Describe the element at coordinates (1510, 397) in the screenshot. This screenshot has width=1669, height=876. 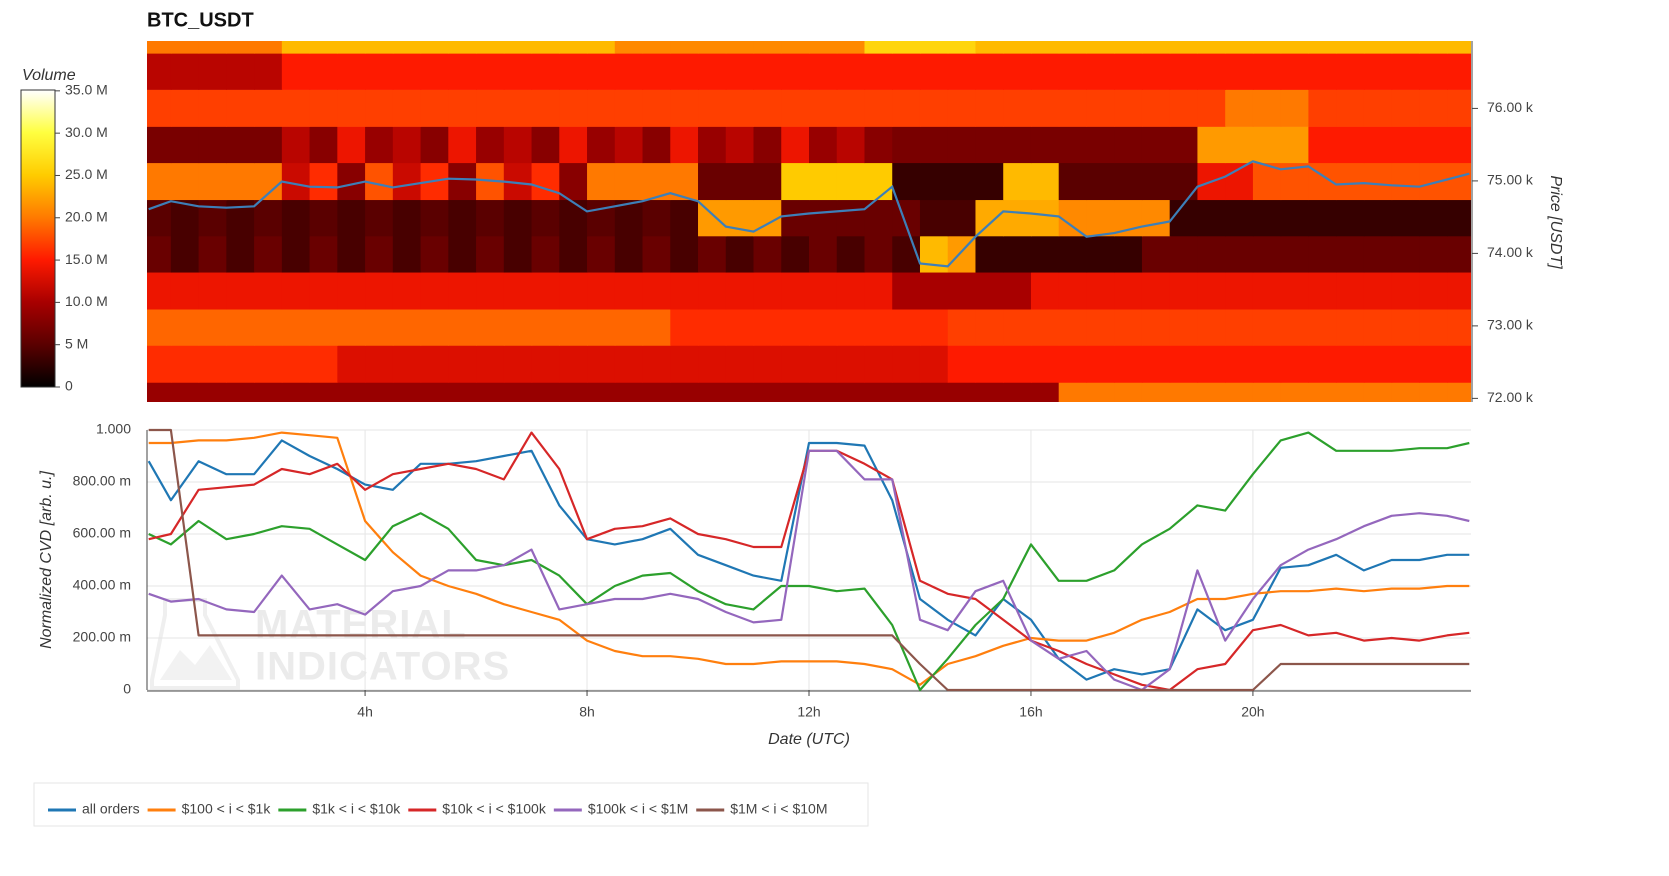
I see `y-tick-label: 72.00 k` at that location.